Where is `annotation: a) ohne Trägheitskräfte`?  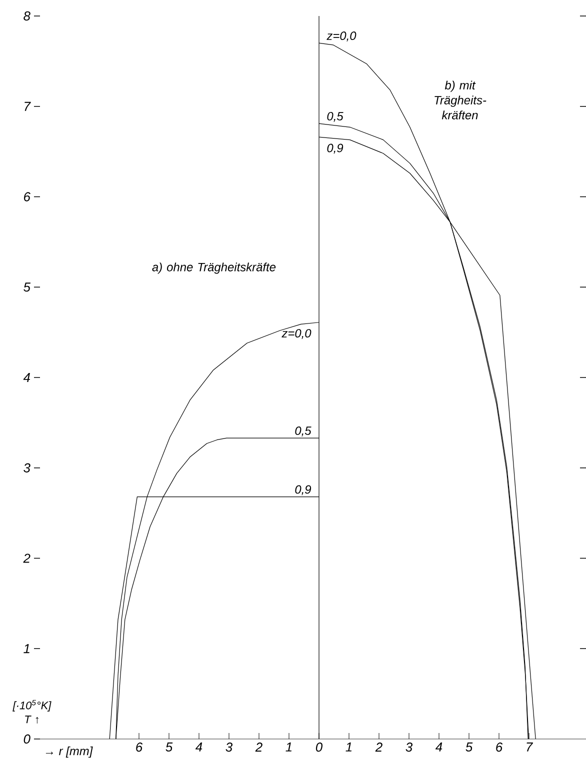 annotation: a) ohne Trägheitskräfte is located at coordinates (214, 268).